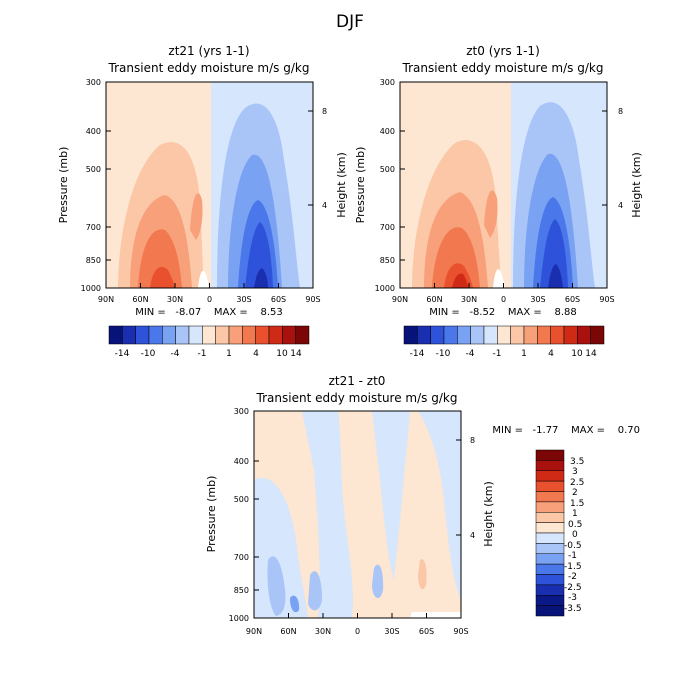  I want to click on colorbar-label: 3, so click(575, 472).